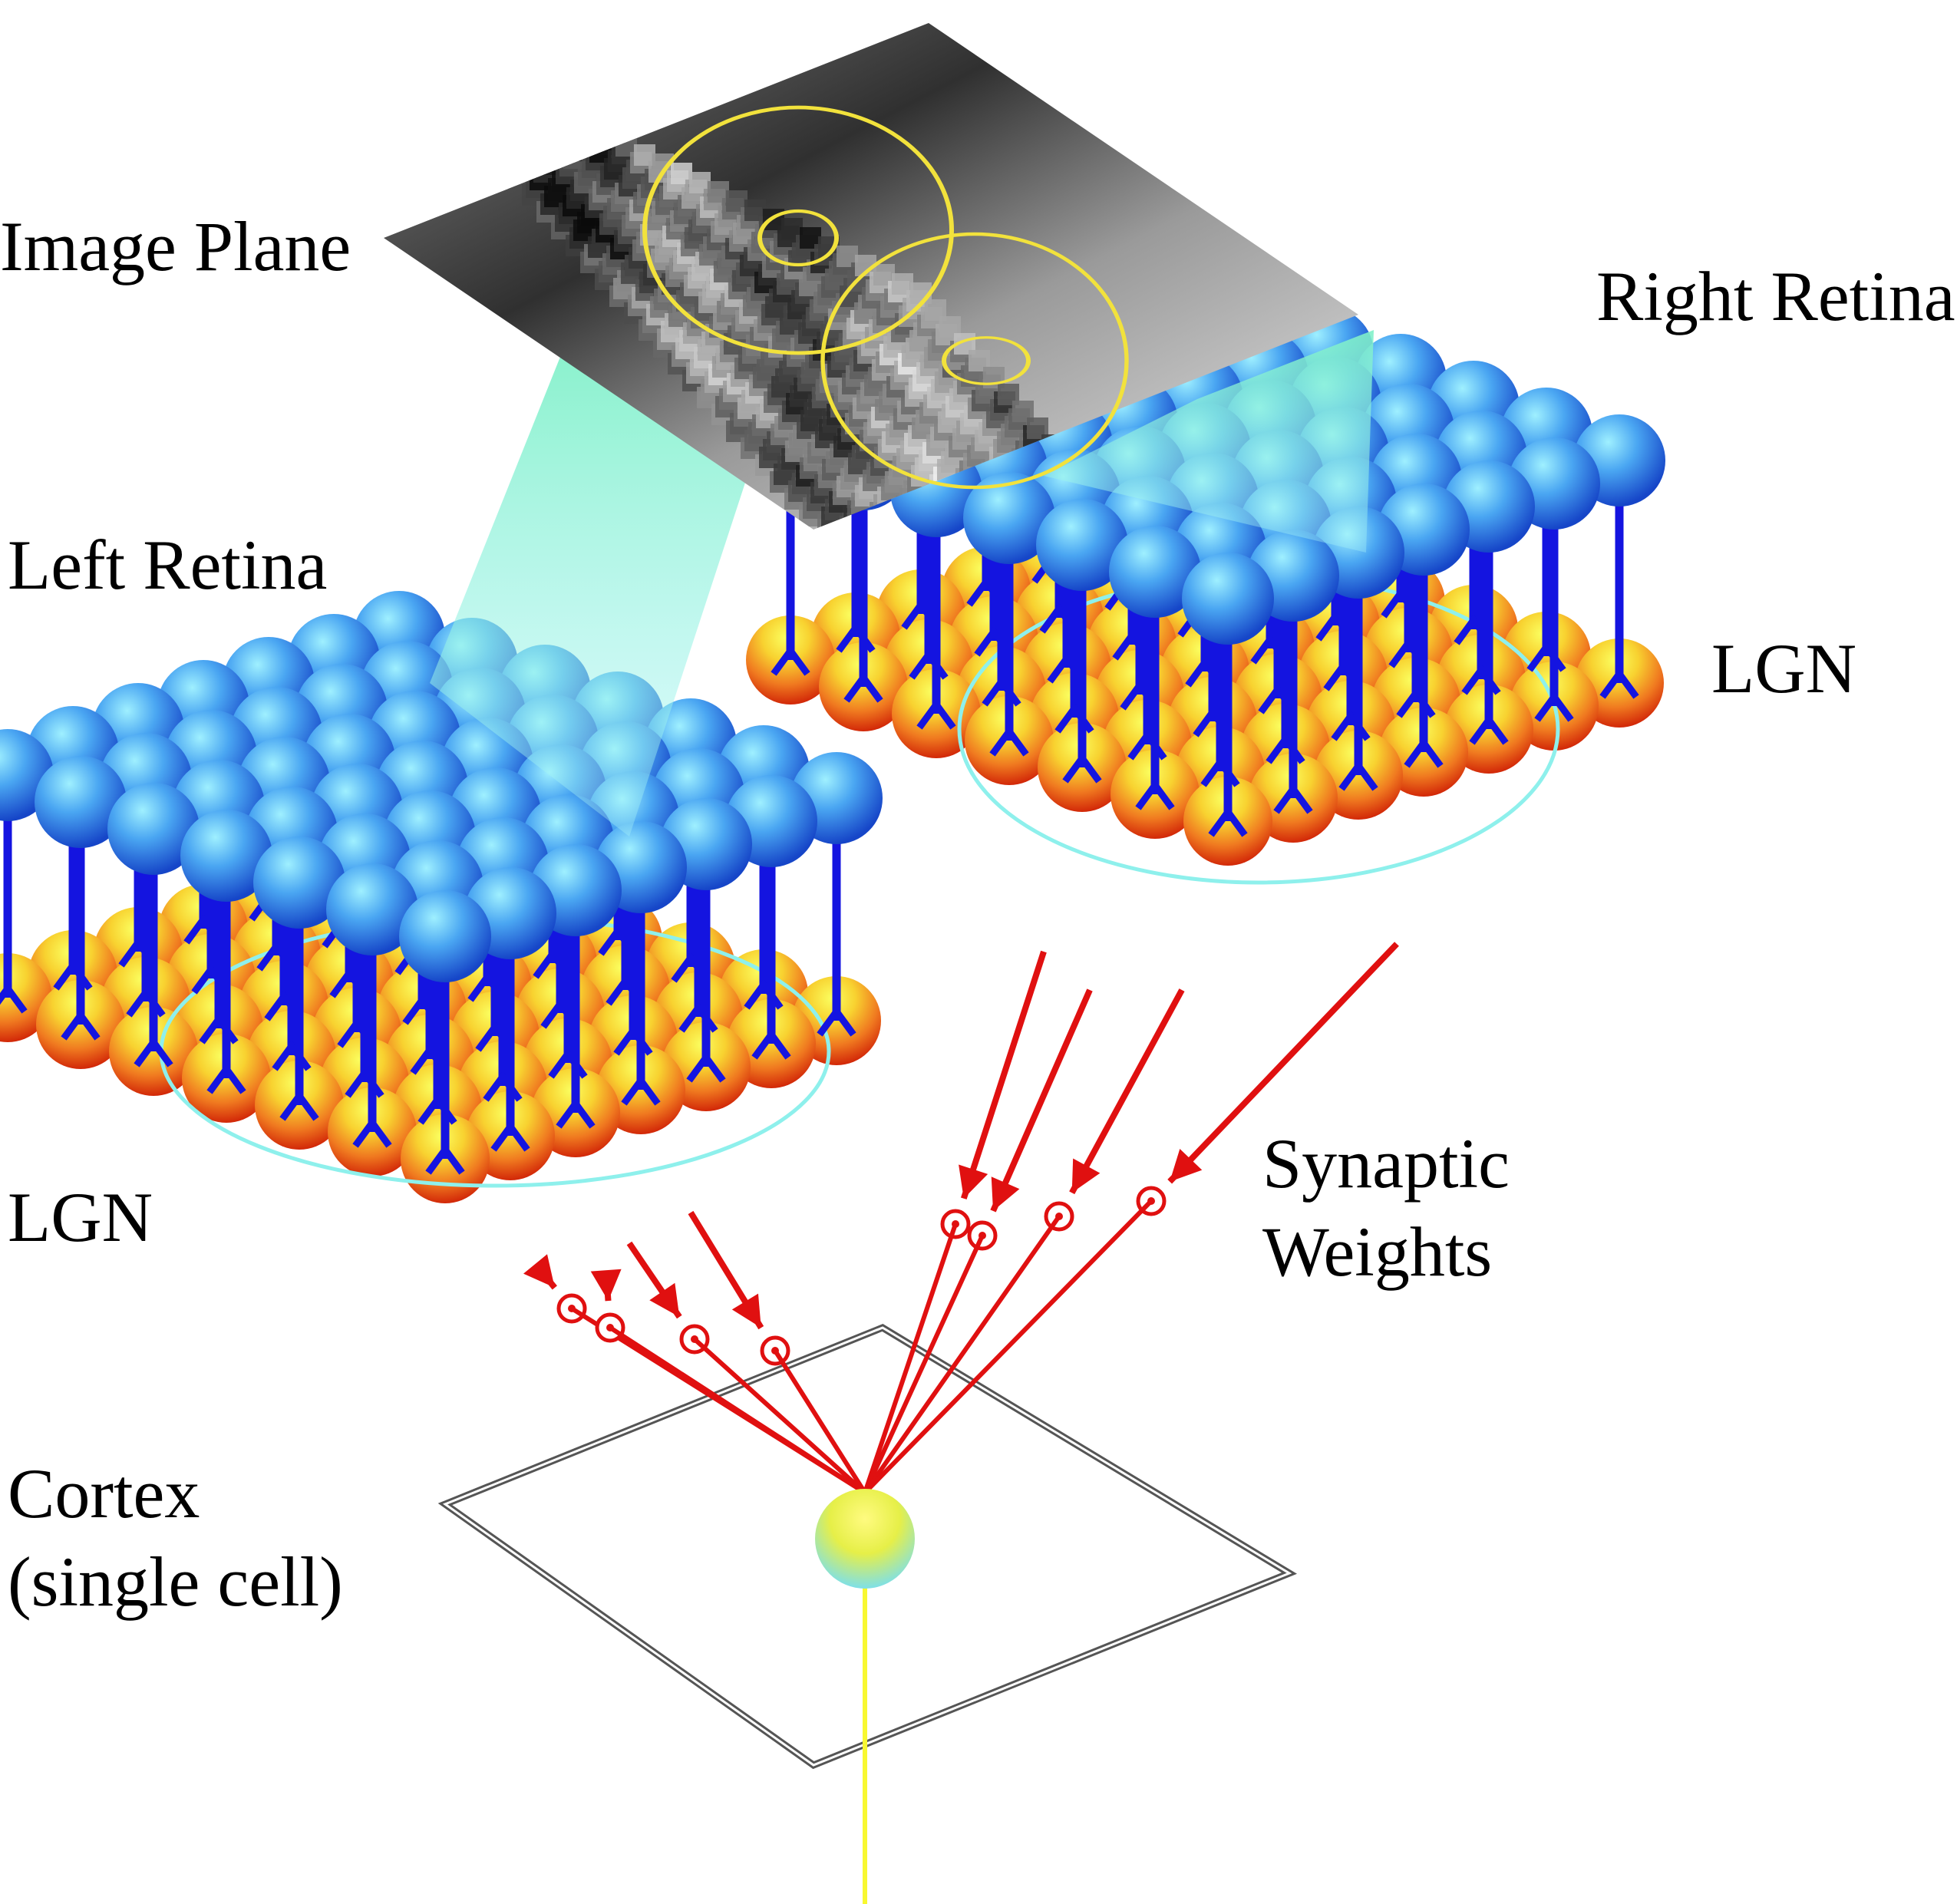  I want to click on right-lgn-label: LGN, so click(1784, 668).